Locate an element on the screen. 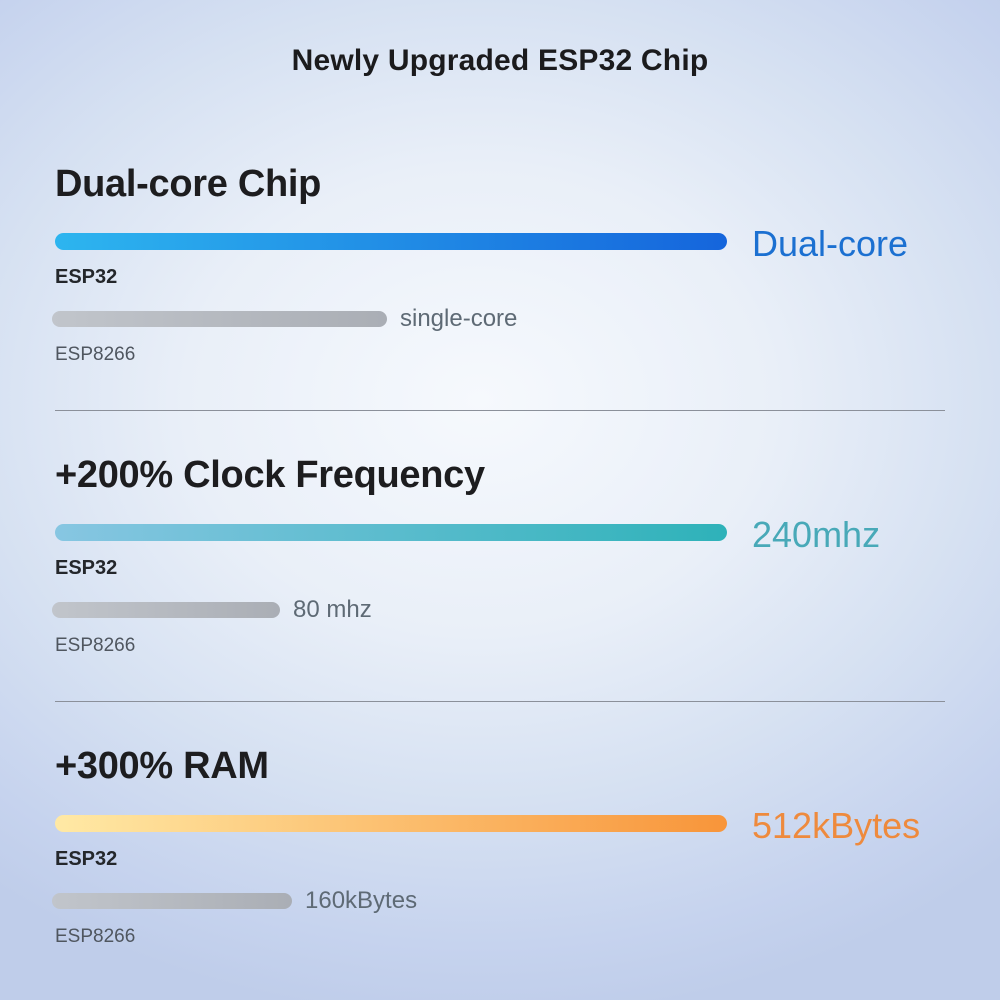  esp32-bar-row: 512kBytes is located at coordinates (500, 824).